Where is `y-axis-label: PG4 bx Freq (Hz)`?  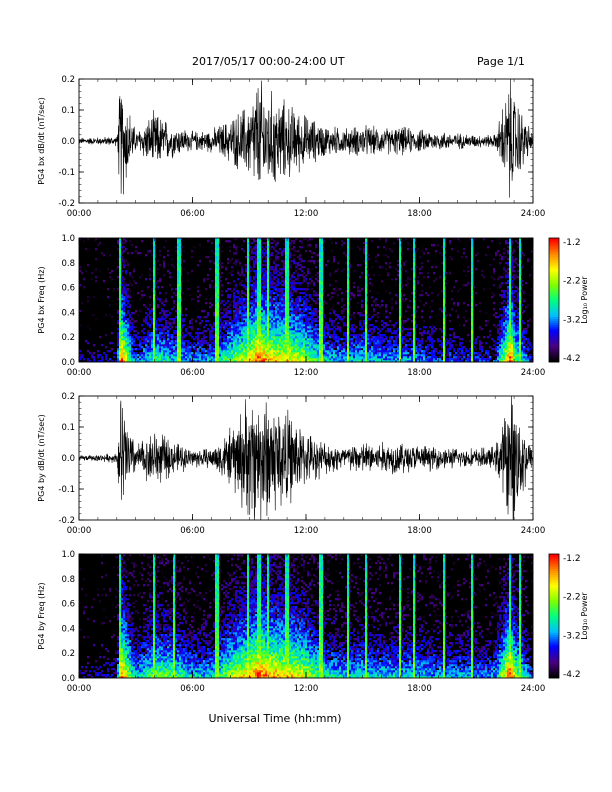
y-axis-label: PG4 bx Freq (Hz) is located at coordinates (41, 299).